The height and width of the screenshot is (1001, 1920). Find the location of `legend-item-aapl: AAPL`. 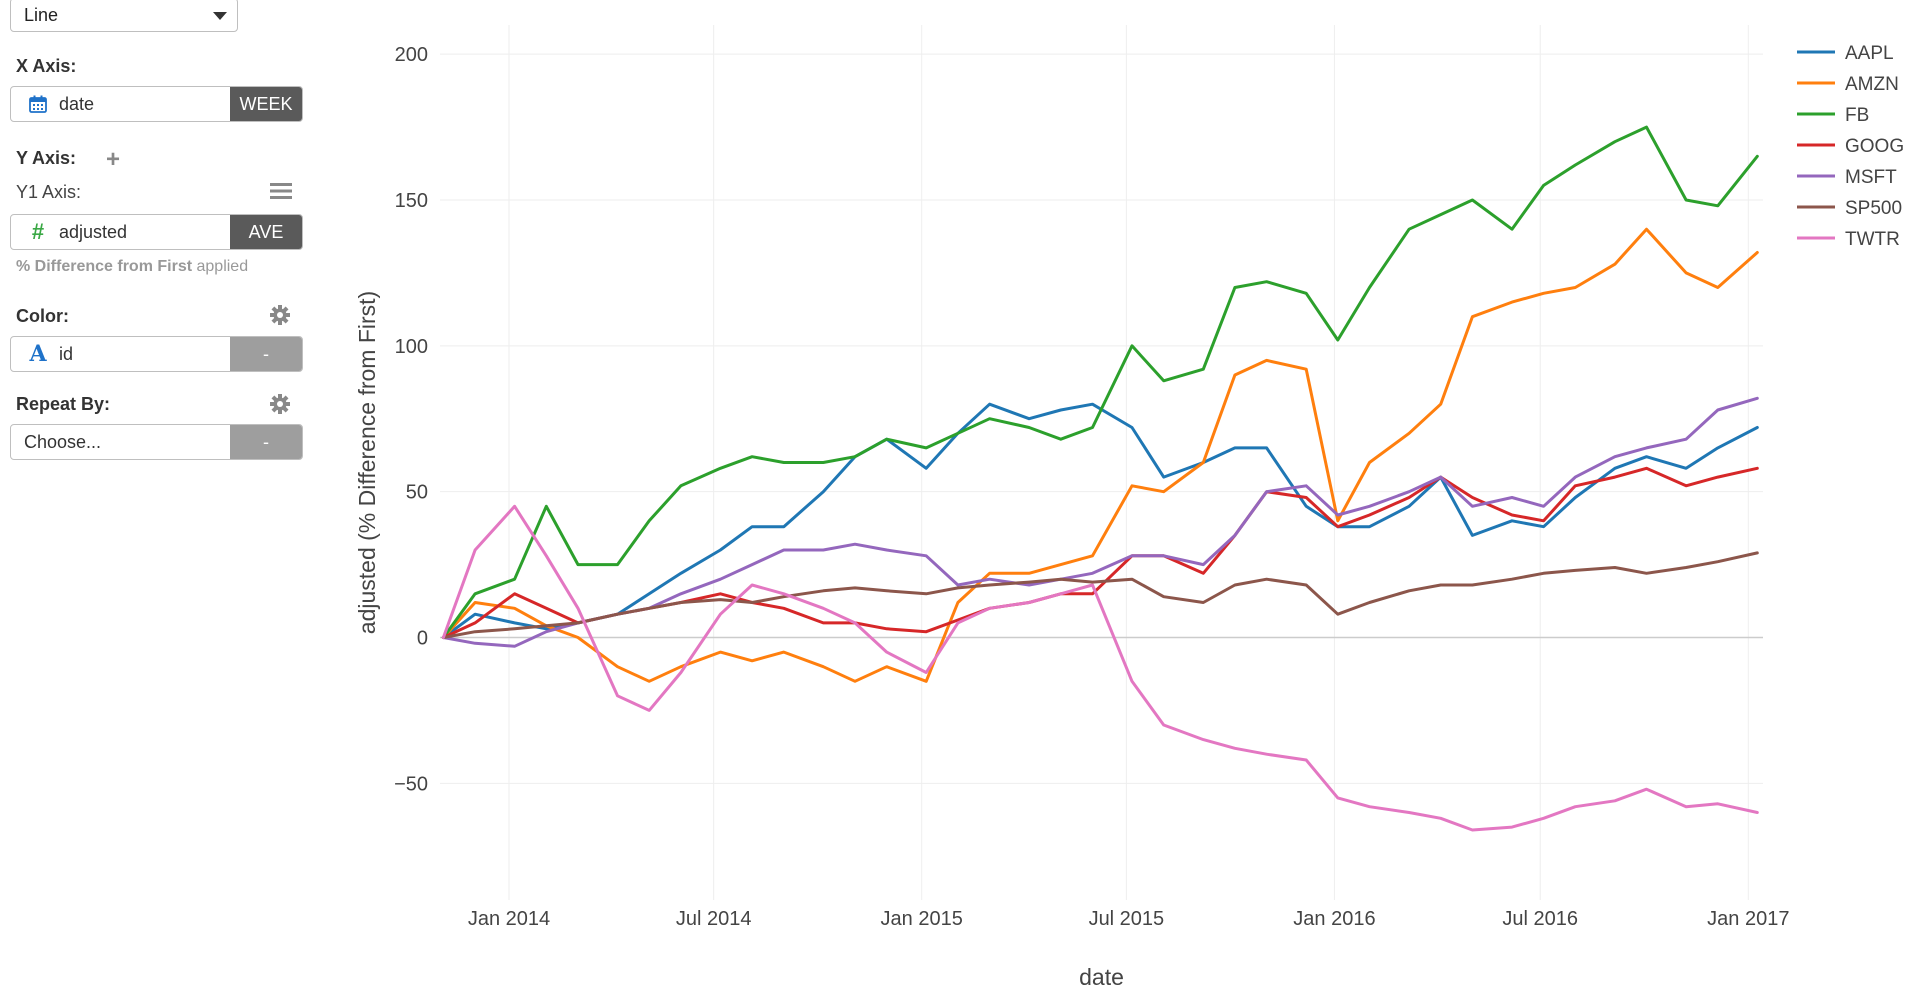

legend-item-aapl: AAPL is located at coordinates (1845, 53).